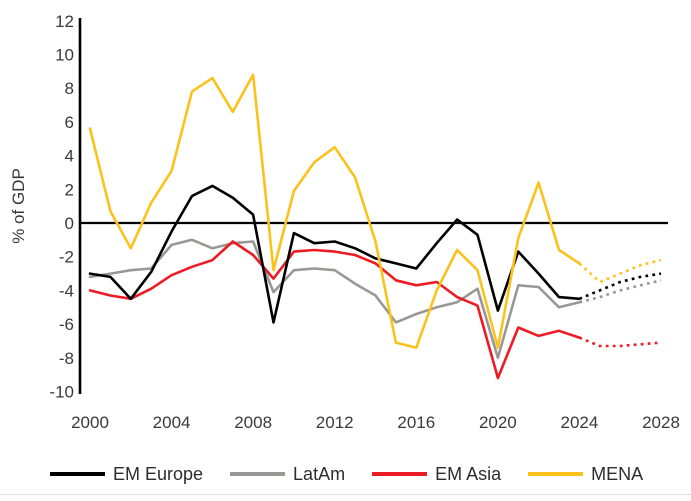 This screenshot has height=501, width=691. I want to click on legend-item-mena: MENA, so click(585, 474).